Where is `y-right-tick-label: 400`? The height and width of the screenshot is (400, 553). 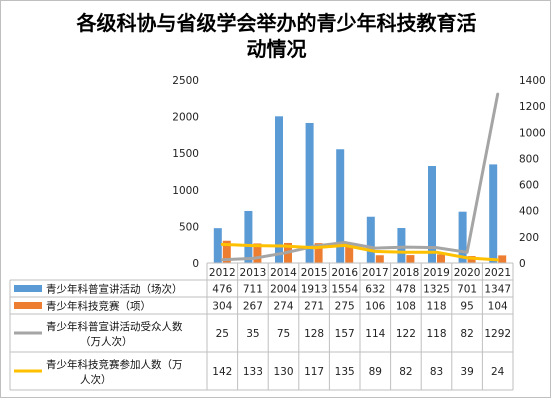 y-right-tick-label: 400 is located at coordinates (529, 212).